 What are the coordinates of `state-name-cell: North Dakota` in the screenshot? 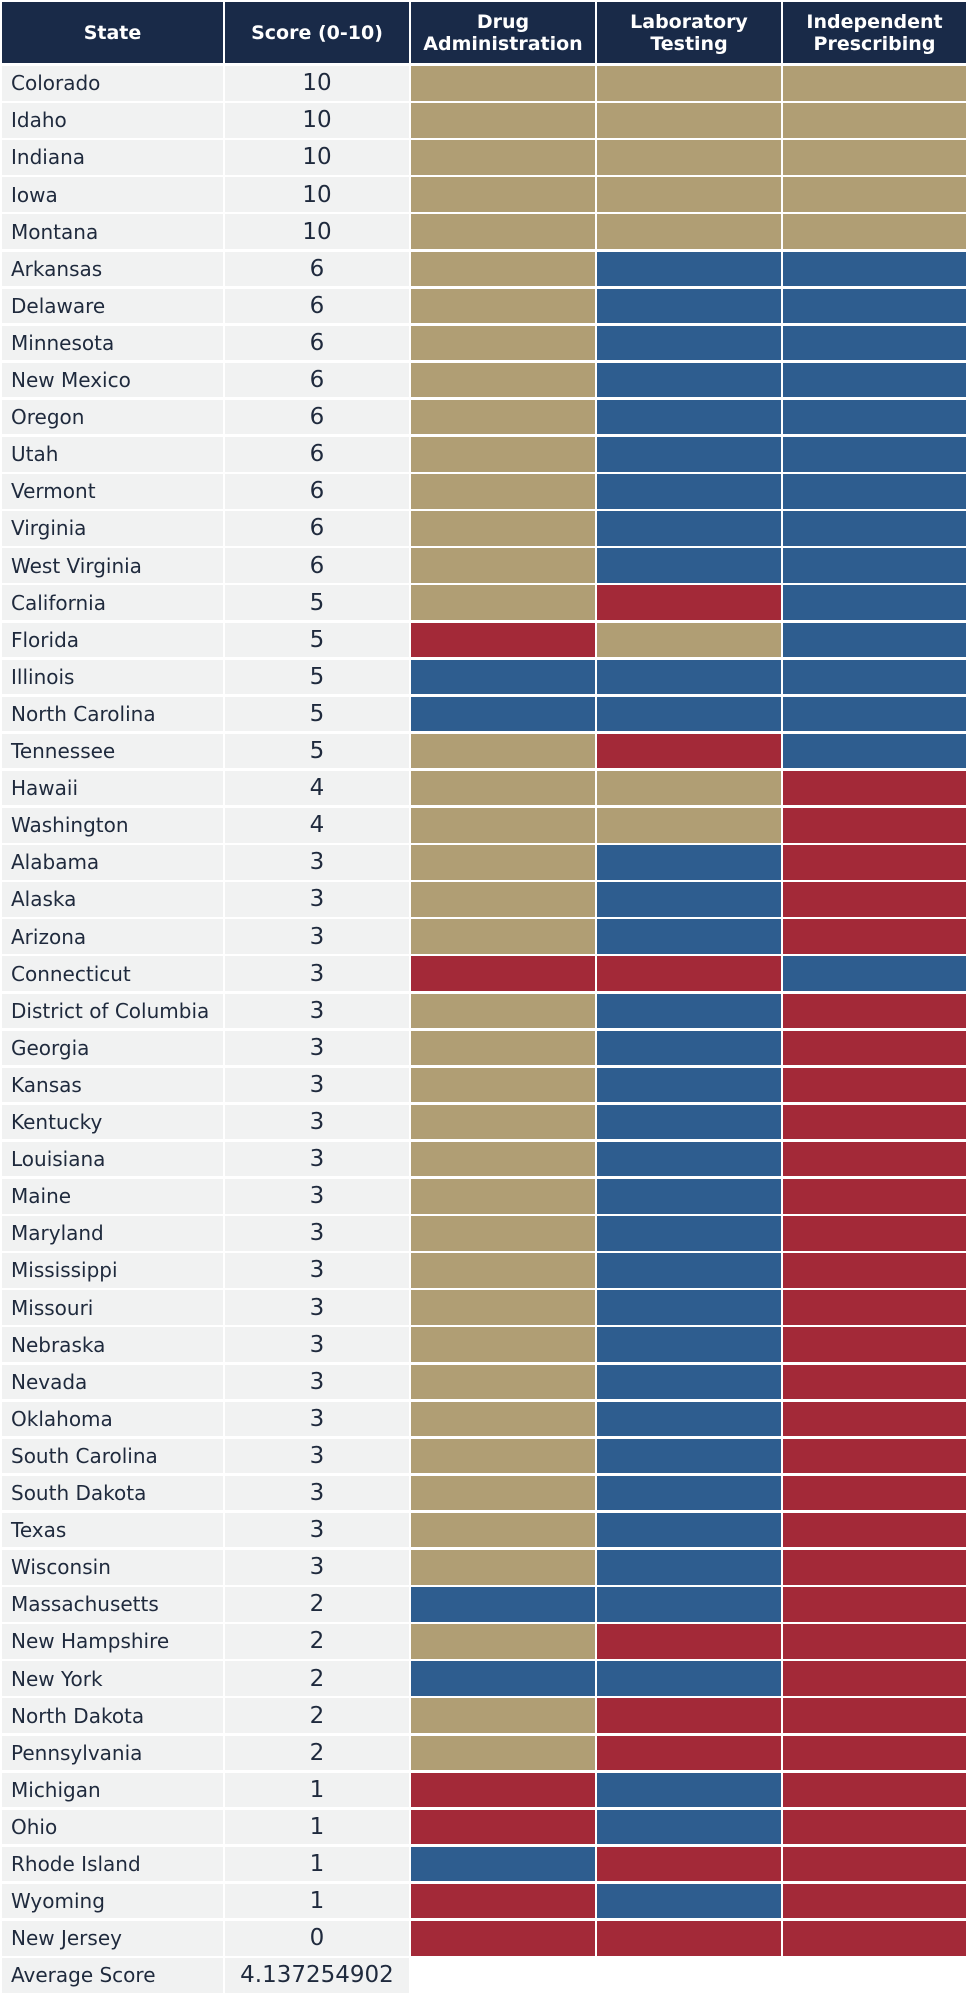 It's located at (112, 1715).